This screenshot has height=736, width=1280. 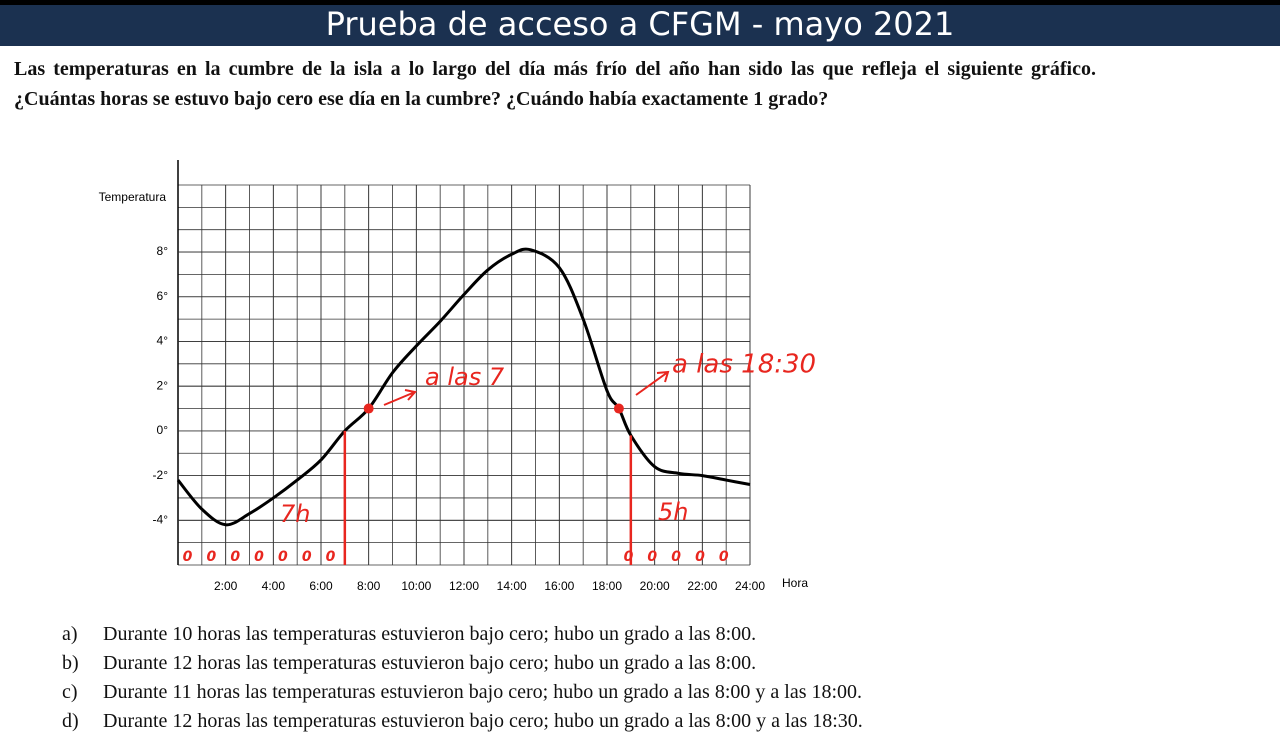 I want to click on y-tick-label: -4°, so click(x=161, y=519).